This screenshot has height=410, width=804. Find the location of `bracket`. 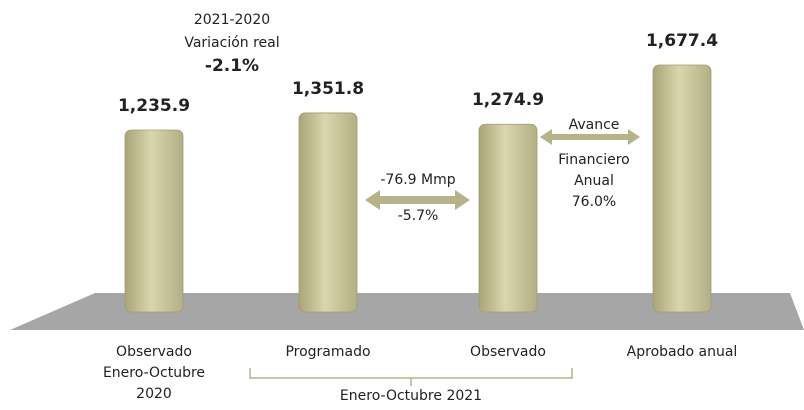

bracket is located at coordinates (411, 377).